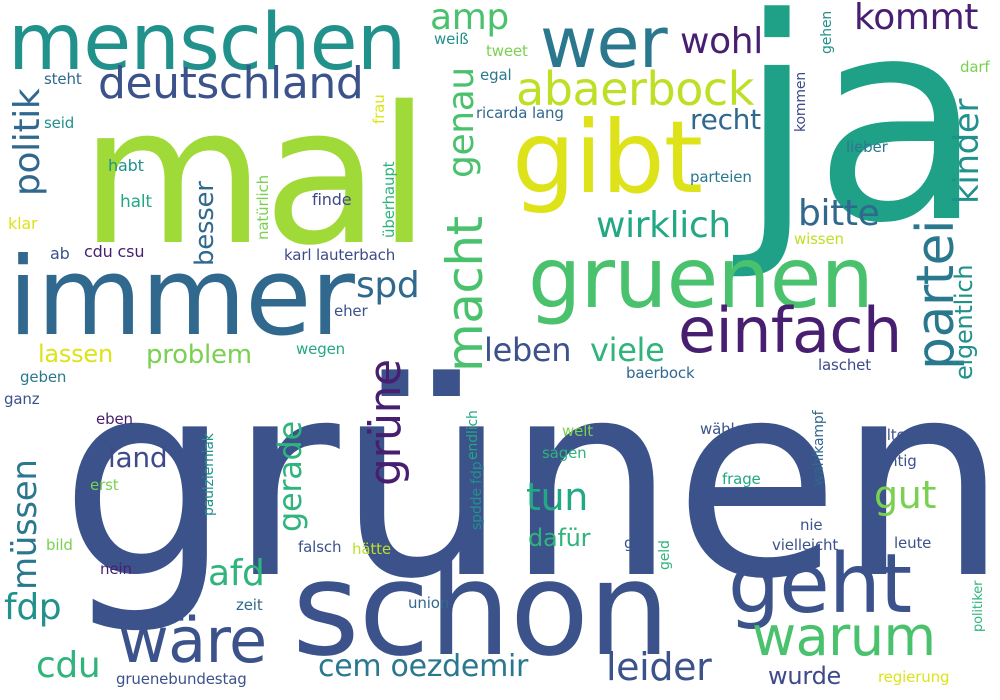 The height and width of the screenshot is (700, 1000). What do you see at coordinates (23, 223) in the screenshot?
I see `cloud-word: klar` at bounding box center [23, 223].